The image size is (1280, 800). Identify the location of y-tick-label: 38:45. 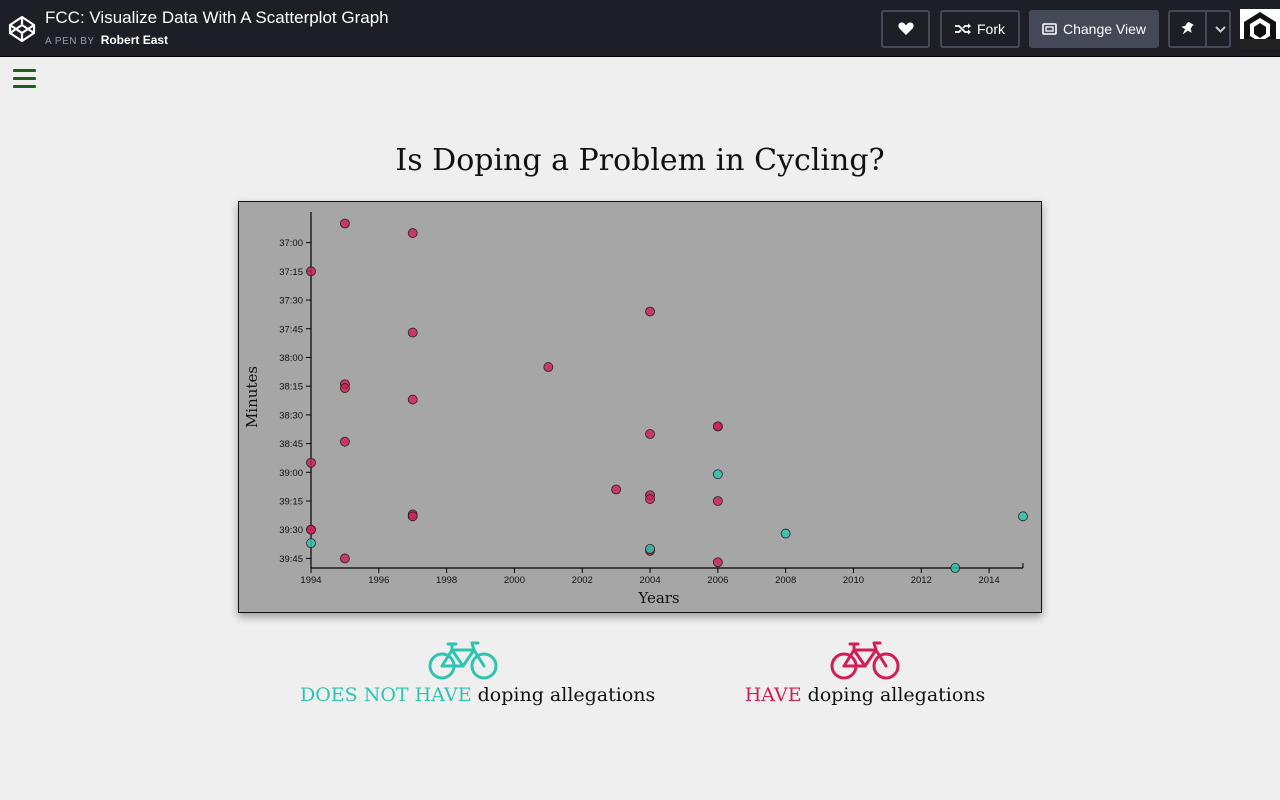
(291, 444).